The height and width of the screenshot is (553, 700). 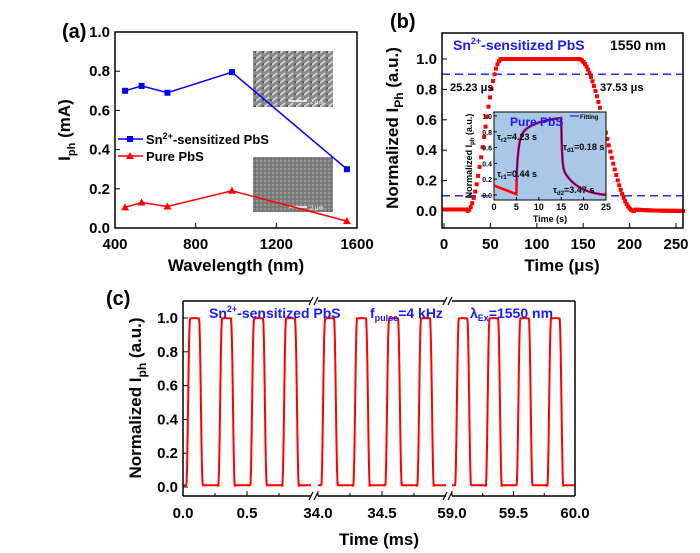 What do you see at coordinates (444, 244) in the screenshot?
I see `x-tick-label: 0` at bounding box center [444, 244].